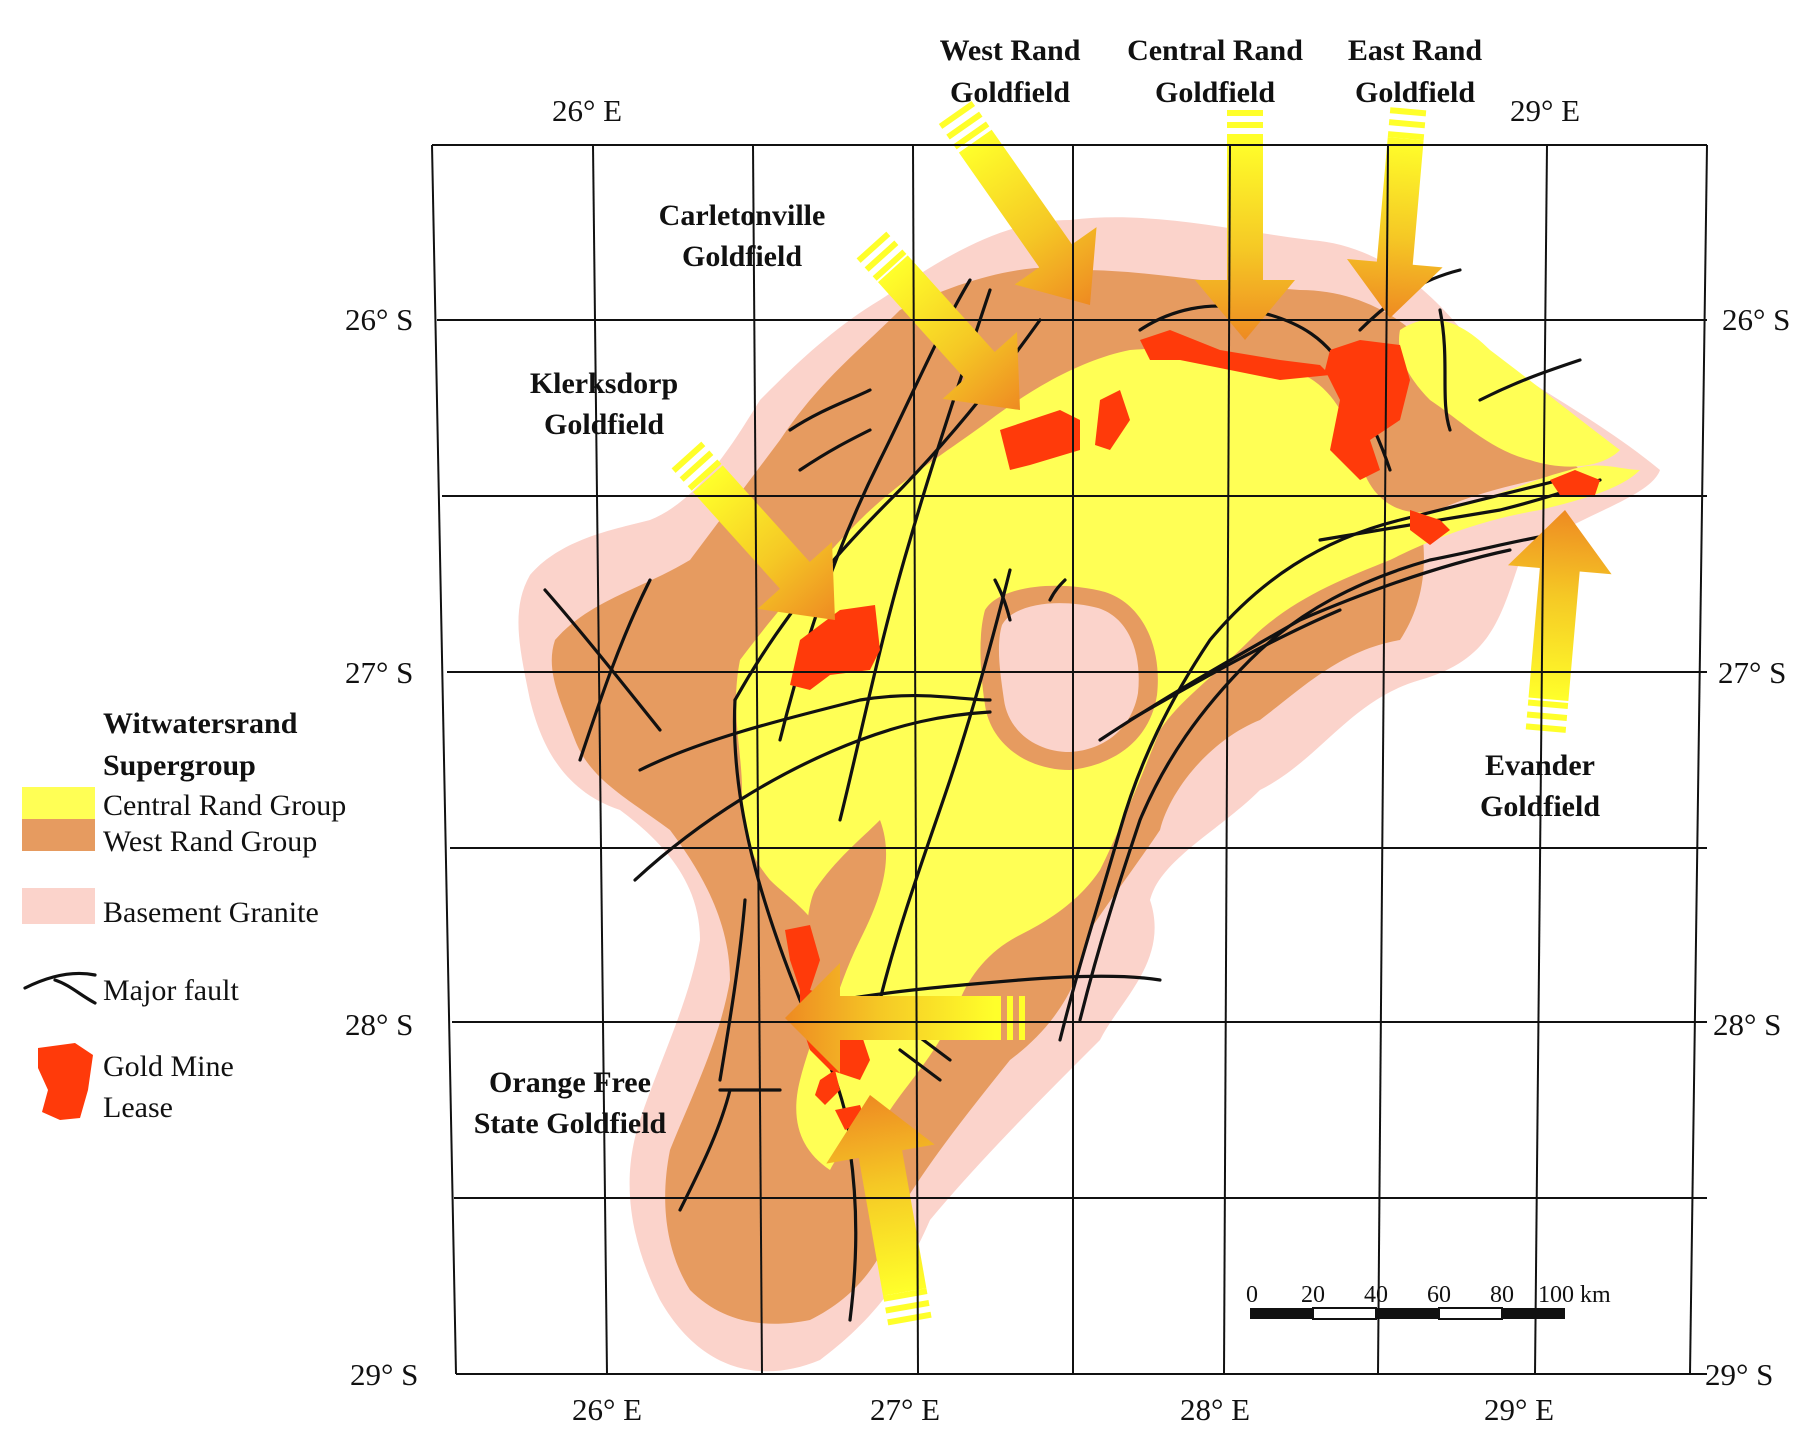 The image size is (1804, 1437). What do you see at coordinates (1367, 410) in the screenshot?
I see `gold-mine-lease-east-rand` at bounding box center [1367, 410].